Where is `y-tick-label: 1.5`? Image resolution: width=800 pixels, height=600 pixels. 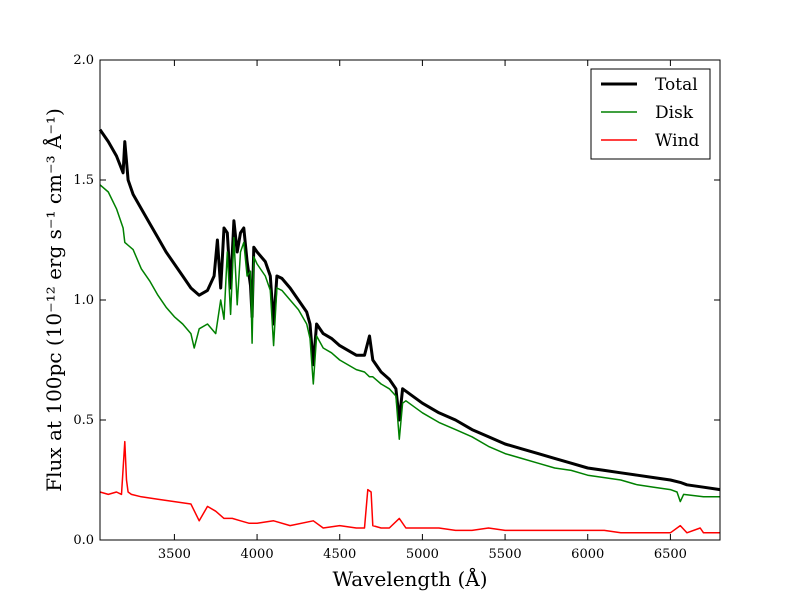
y-tick-label: 1.5 is located at coordinates (83, 180).